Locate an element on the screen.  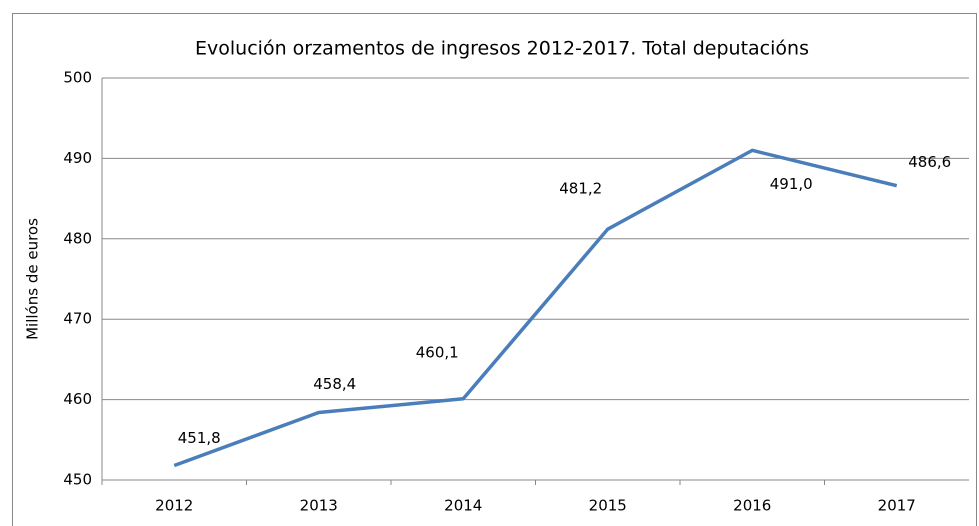
x-tick-label: 2013 is located at coordinates (319, 506).